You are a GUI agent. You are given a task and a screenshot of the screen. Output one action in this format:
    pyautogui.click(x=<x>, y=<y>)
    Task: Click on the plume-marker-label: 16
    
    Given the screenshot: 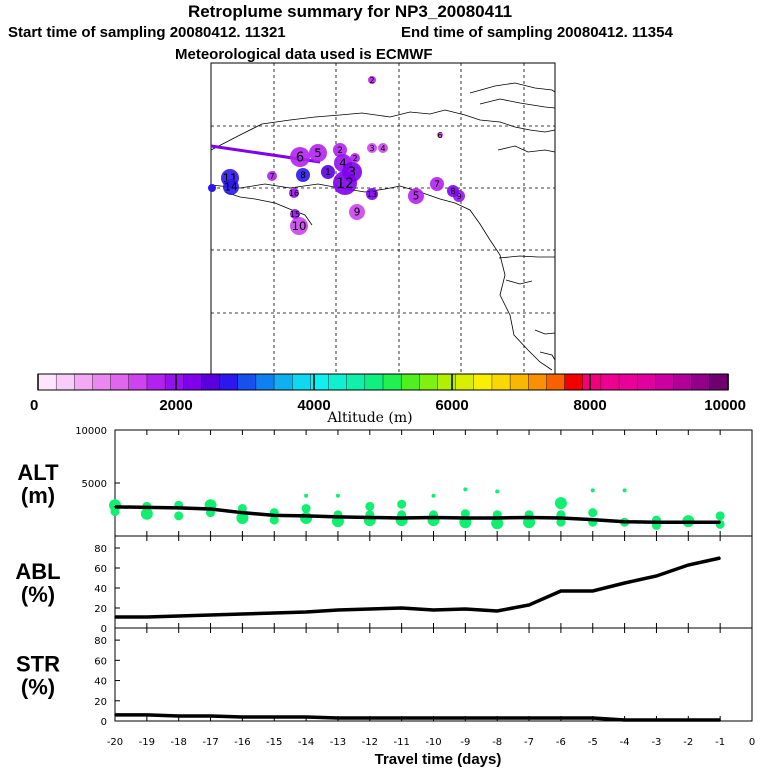 What is the action you would take?
    pyautogui.click(x=294, y=193)
    